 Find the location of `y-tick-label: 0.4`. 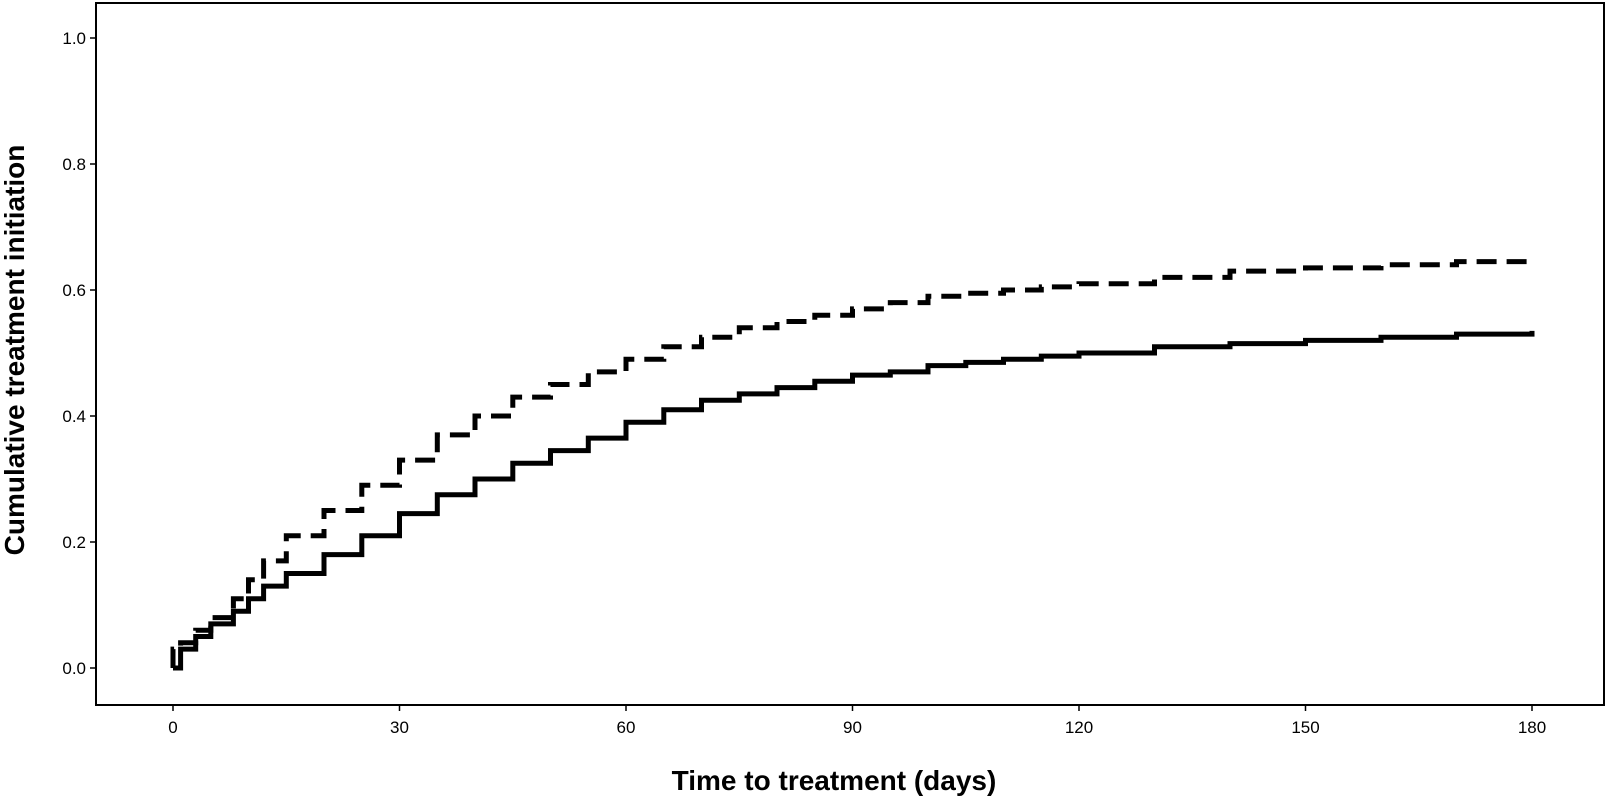

y-tick-label: 0.4 is located at coordinates (74, 416).